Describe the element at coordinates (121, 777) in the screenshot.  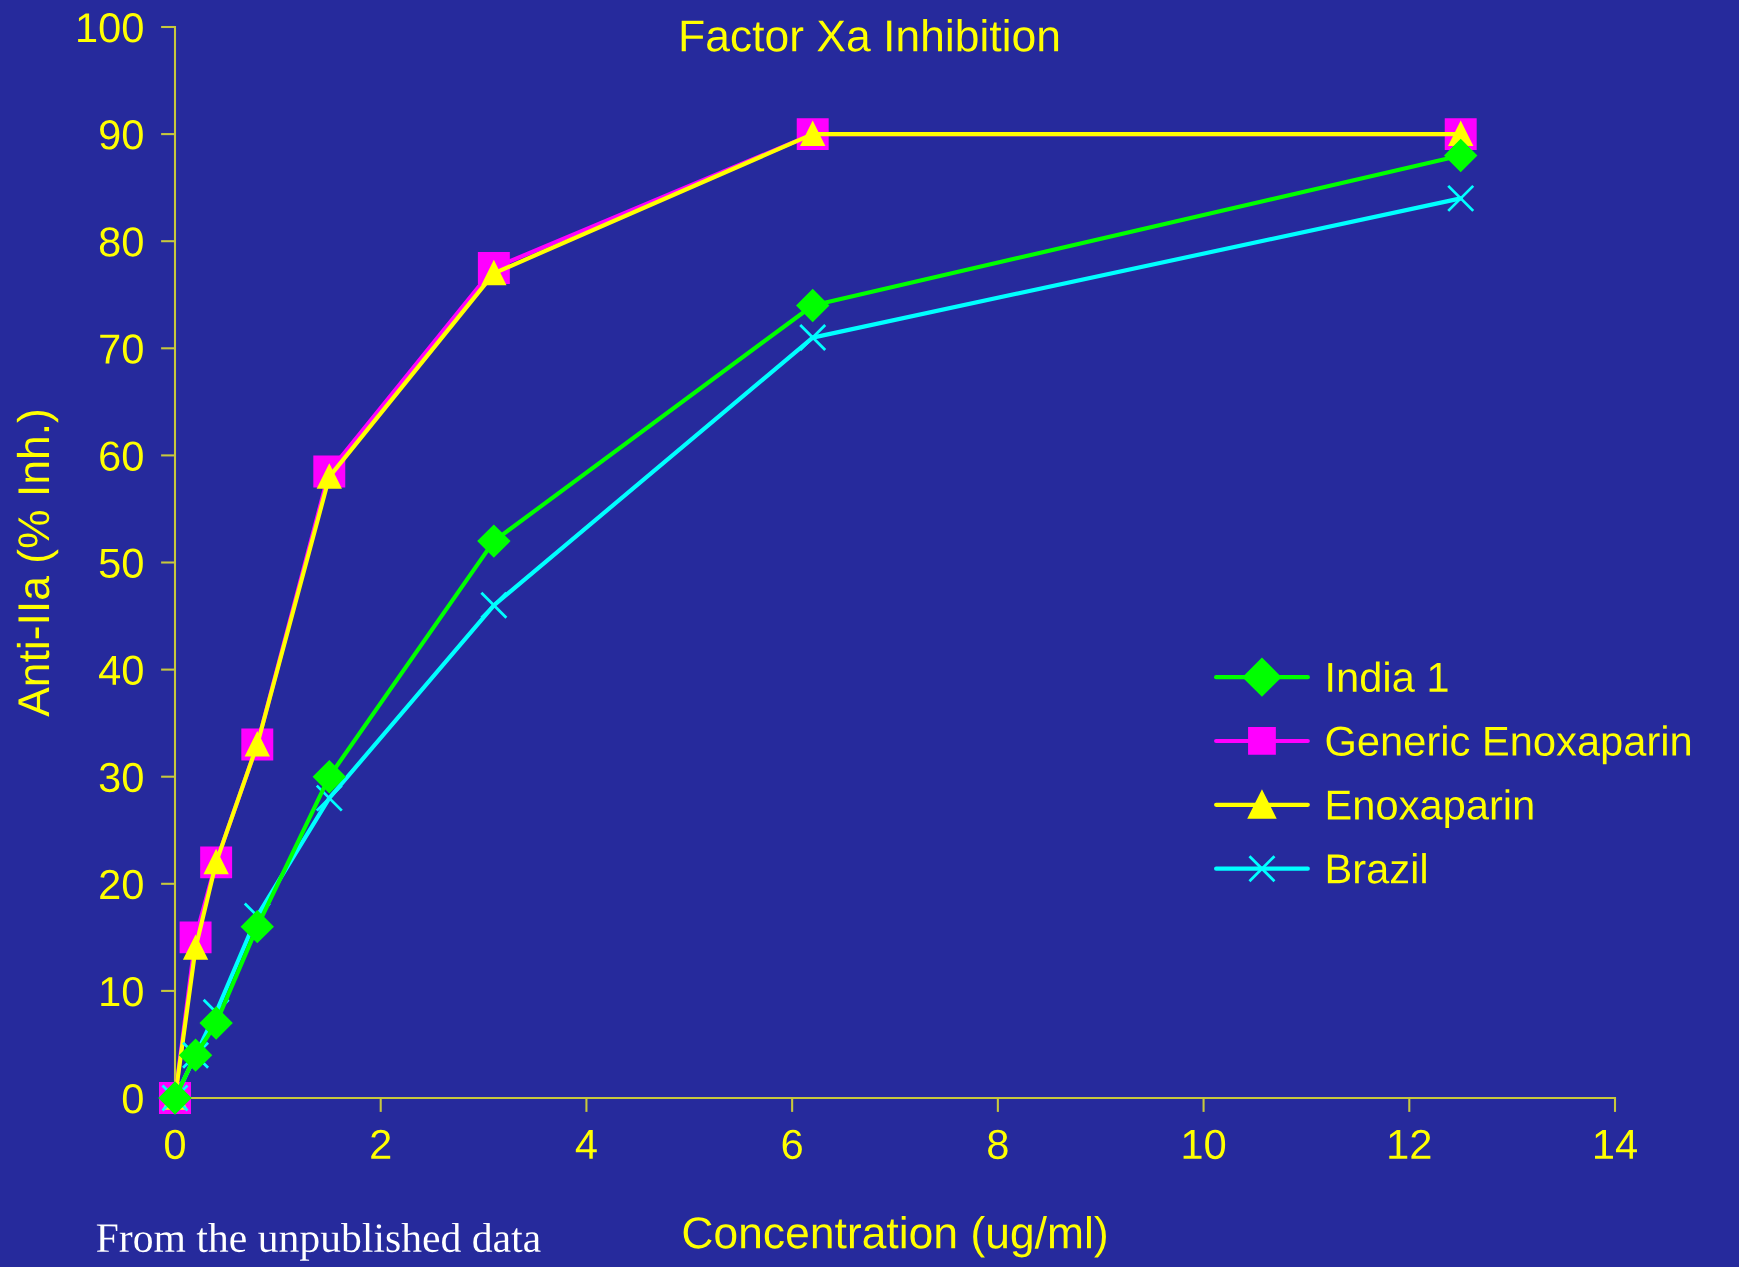
I see `y-tick-label: 30` at that location.